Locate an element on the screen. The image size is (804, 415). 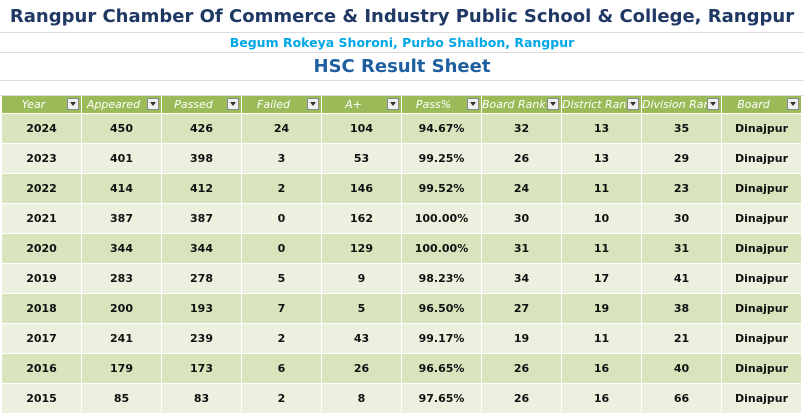
table-cell: 99.25% is located at coordinates (442, 159).